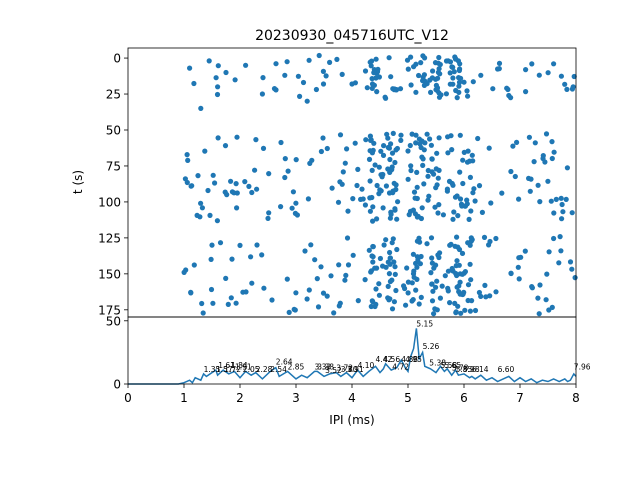  Describe the element at coordinates (480, 369) in the screenshot. I see `peak-label: 6.14` at that location.